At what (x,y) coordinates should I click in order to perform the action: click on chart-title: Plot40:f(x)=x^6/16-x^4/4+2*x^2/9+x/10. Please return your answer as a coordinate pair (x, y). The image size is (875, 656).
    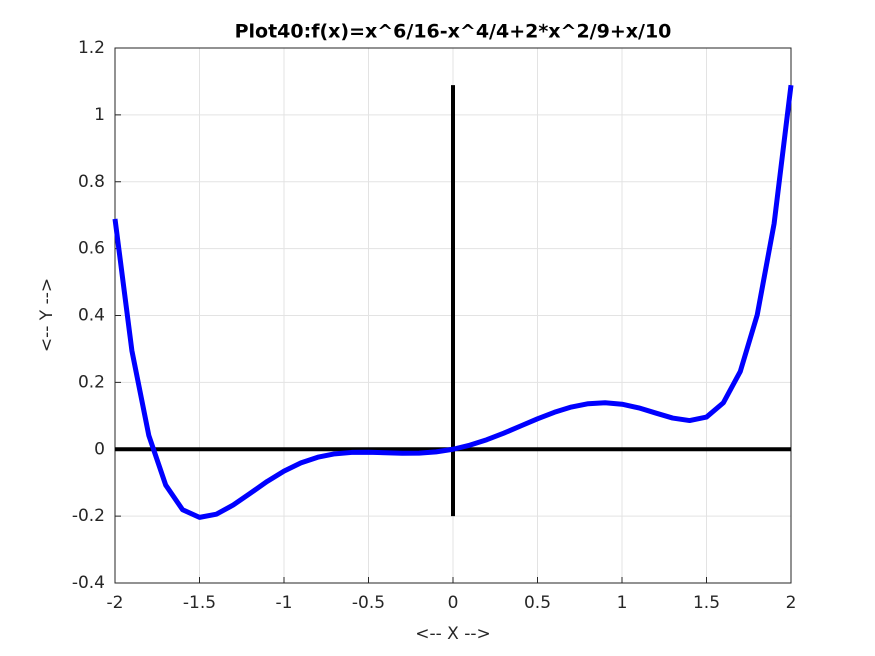
    Looking at the image, I should click on (453, 32).